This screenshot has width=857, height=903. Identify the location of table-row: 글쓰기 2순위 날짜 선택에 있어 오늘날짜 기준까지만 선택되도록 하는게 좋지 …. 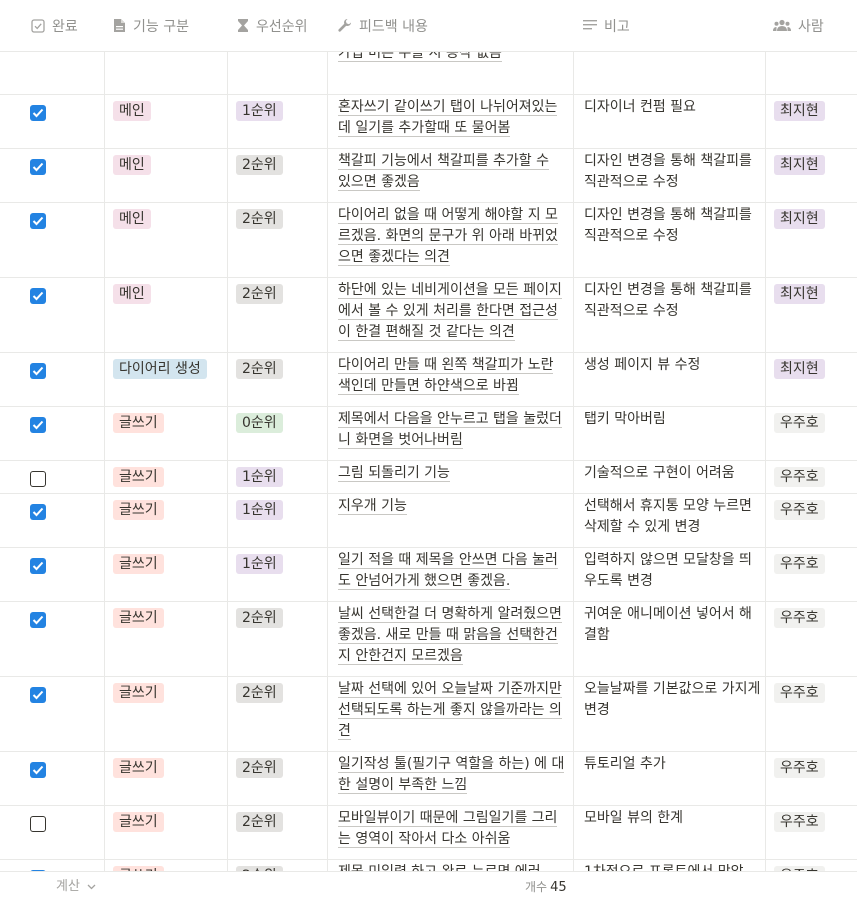
(428, 714).